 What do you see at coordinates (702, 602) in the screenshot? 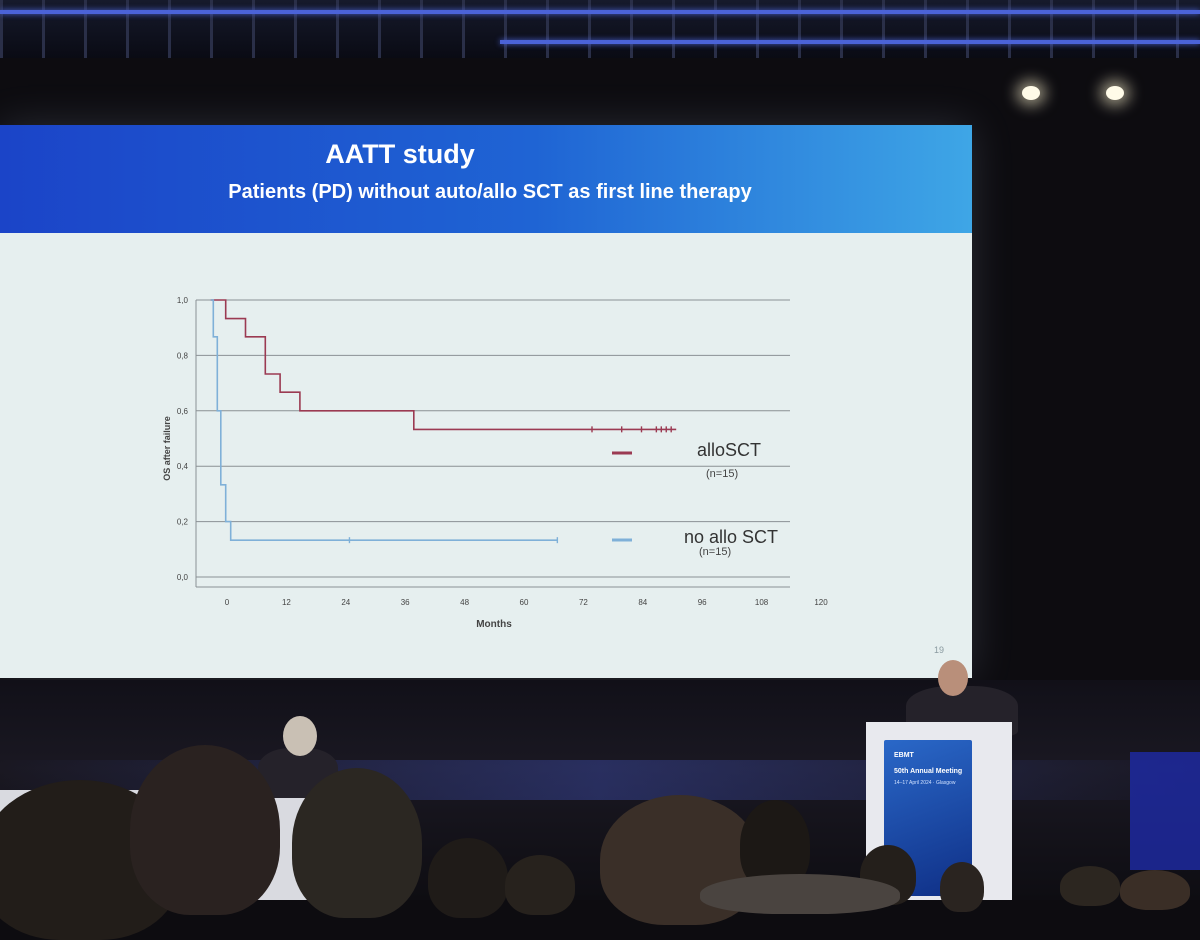
I see `x-tick-label: 96` at bounding box center [702, 602].